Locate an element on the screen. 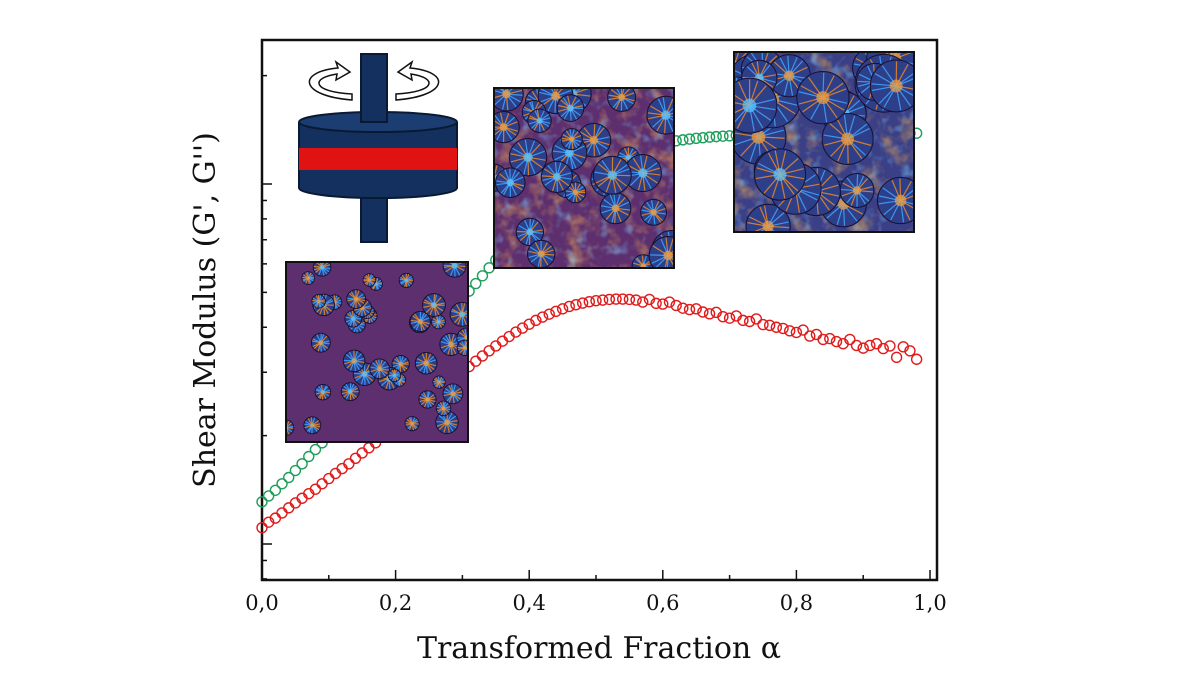 The height and width of the screenshot is (675, 1200). y-axis-title-part-1: G' is located at coordinates (205, 219).